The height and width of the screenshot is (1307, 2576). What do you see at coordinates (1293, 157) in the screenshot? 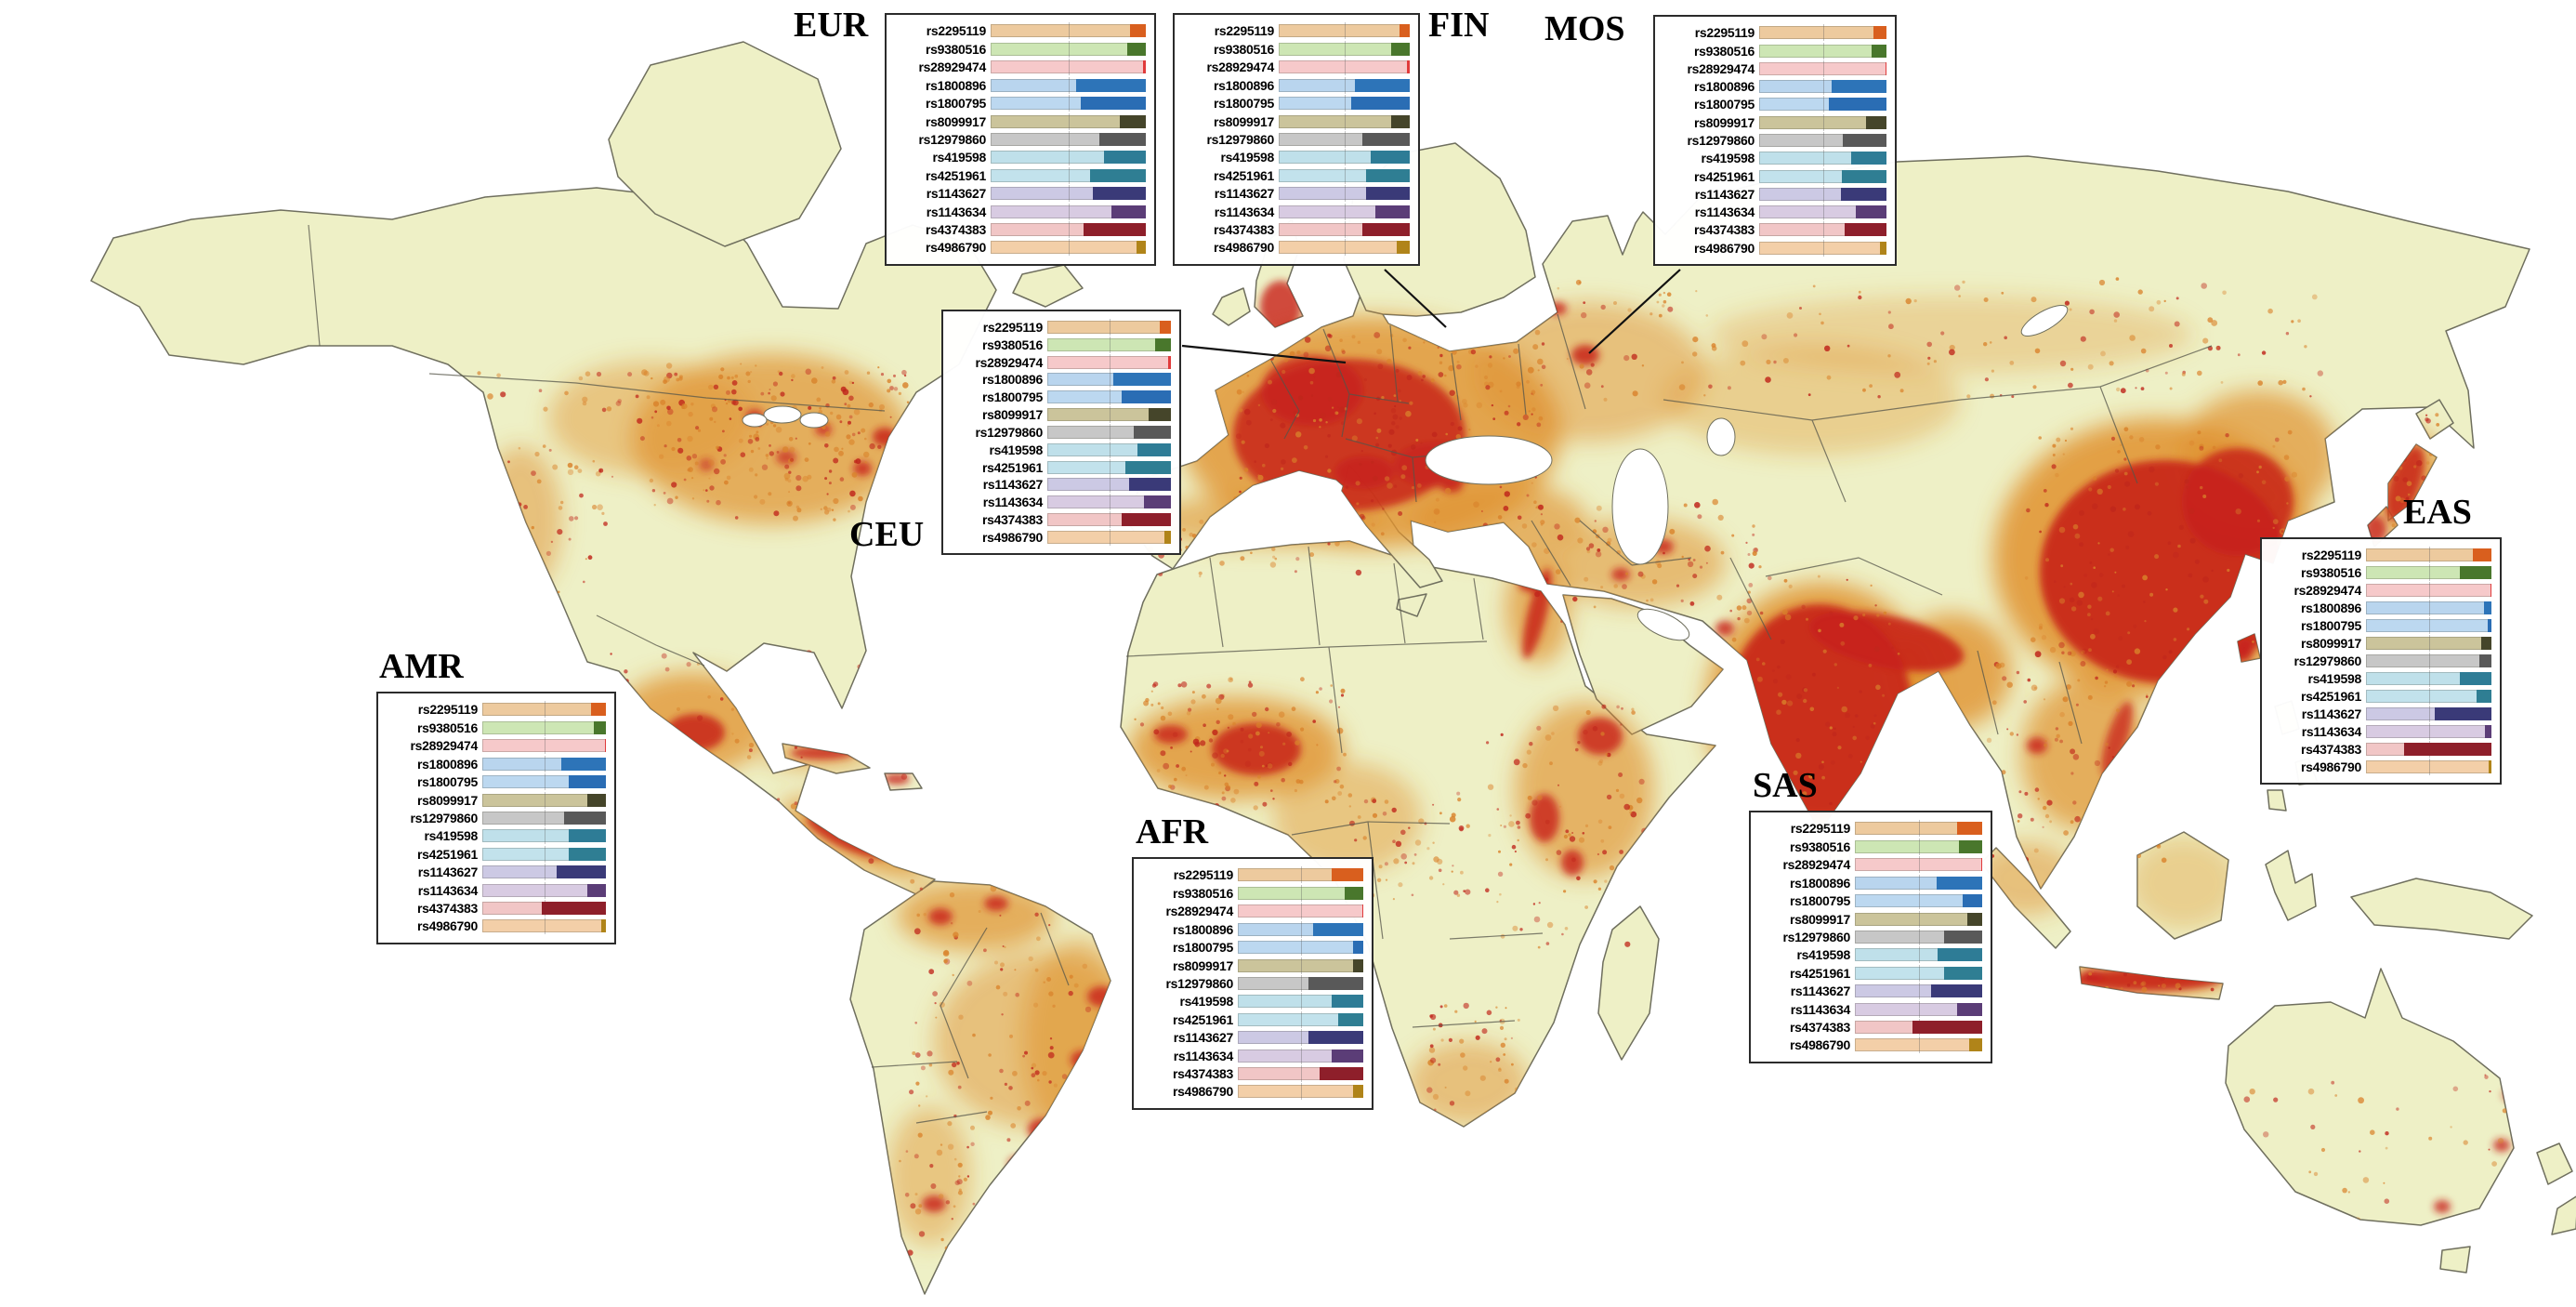
I see `snp-row: rs419598` at bounding box center [1293, 157].